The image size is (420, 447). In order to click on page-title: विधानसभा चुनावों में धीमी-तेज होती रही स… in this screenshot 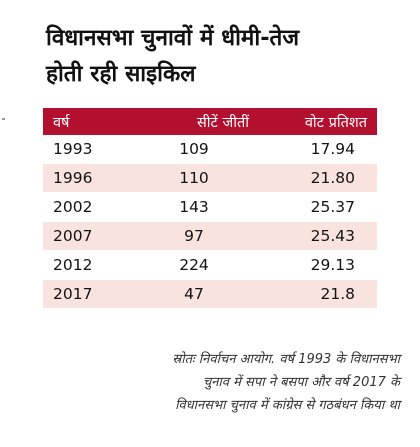, I will do `click(221, 56)`.